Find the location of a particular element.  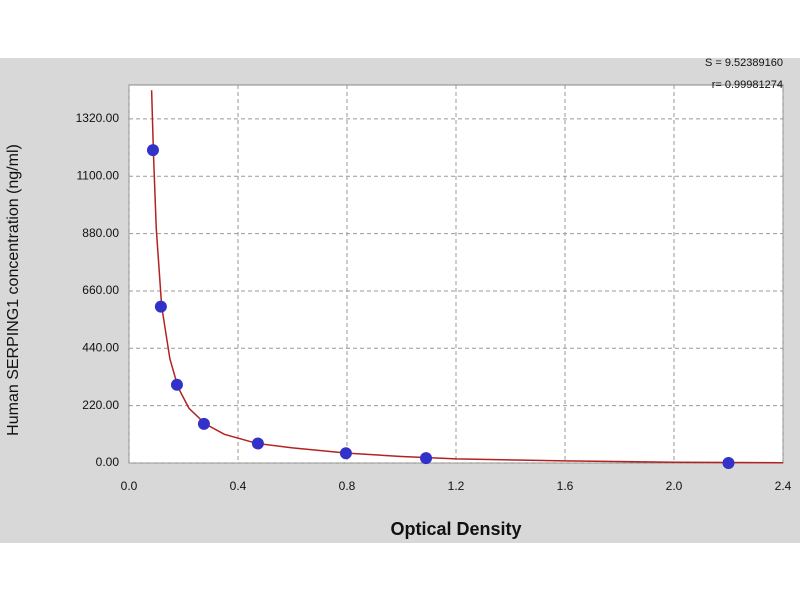

annotation: r= 0.99981274 is located at coordinates (747, 85).